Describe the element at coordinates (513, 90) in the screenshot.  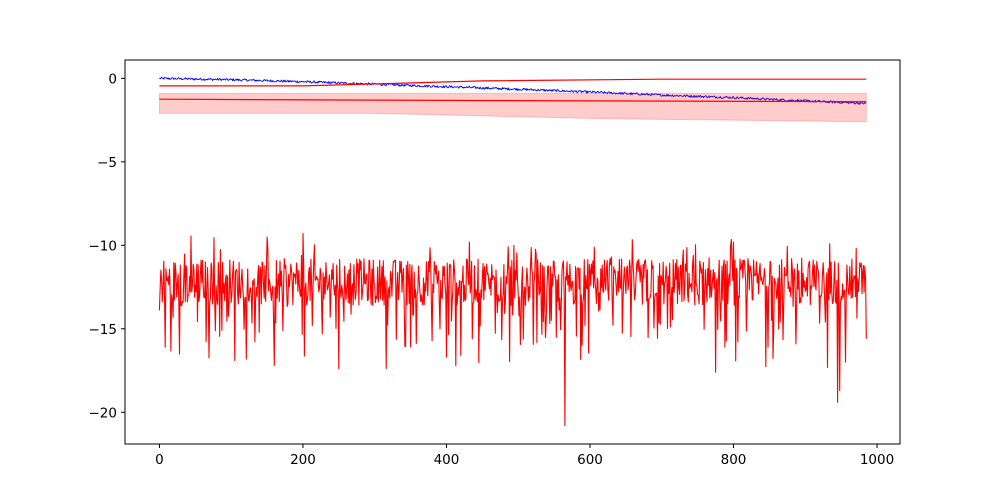
I see `series-noisy-blue-line` at that location.